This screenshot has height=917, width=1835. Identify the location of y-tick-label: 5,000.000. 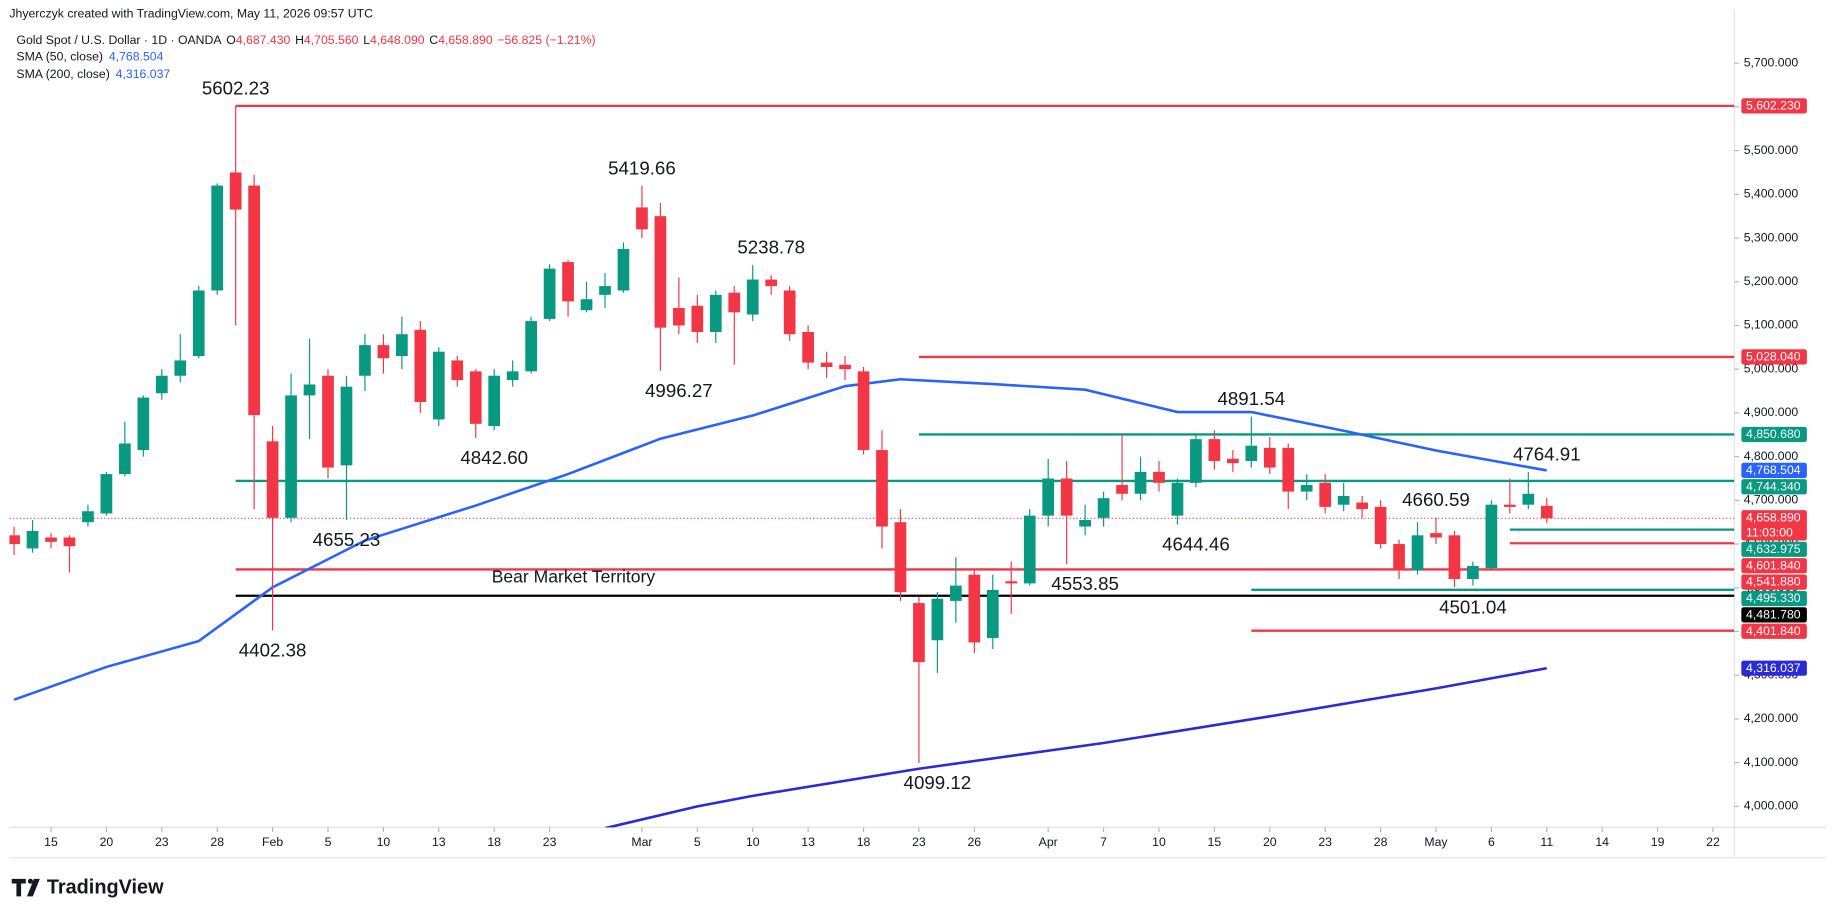
(1771, 368).